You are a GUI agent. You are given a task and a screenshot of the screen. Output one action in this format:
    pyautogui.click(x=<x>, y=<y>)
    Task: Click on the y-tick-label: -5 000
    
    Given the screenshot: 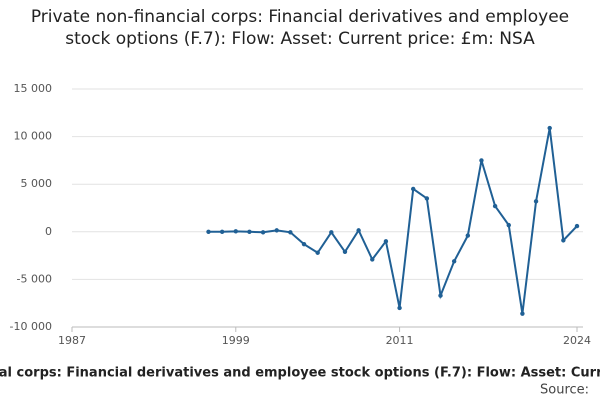 What is the action you would take?
    pyautogui.click(x=34, y=278)
    